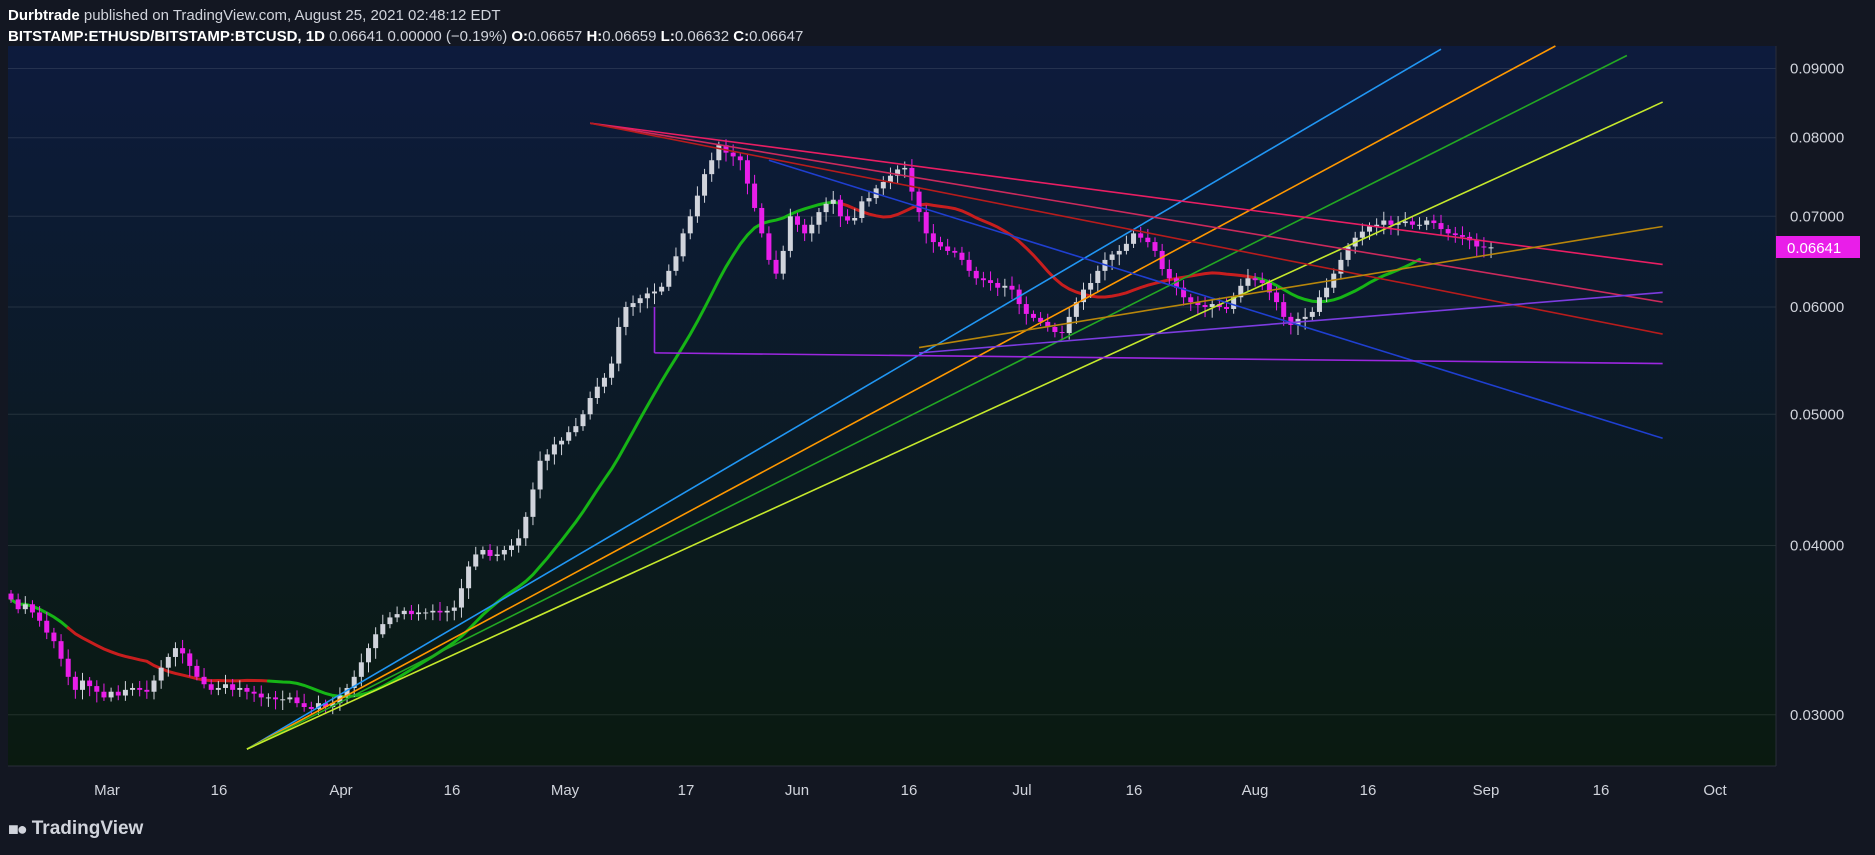 This screenshot has width=1875, height=855. Describe the element at coordinates (166, 36) in the screenshot. I see `symbol-name: BITSTAMP:ETHUSD/BITSTAMP:BTCUSD, 1D` at that location.